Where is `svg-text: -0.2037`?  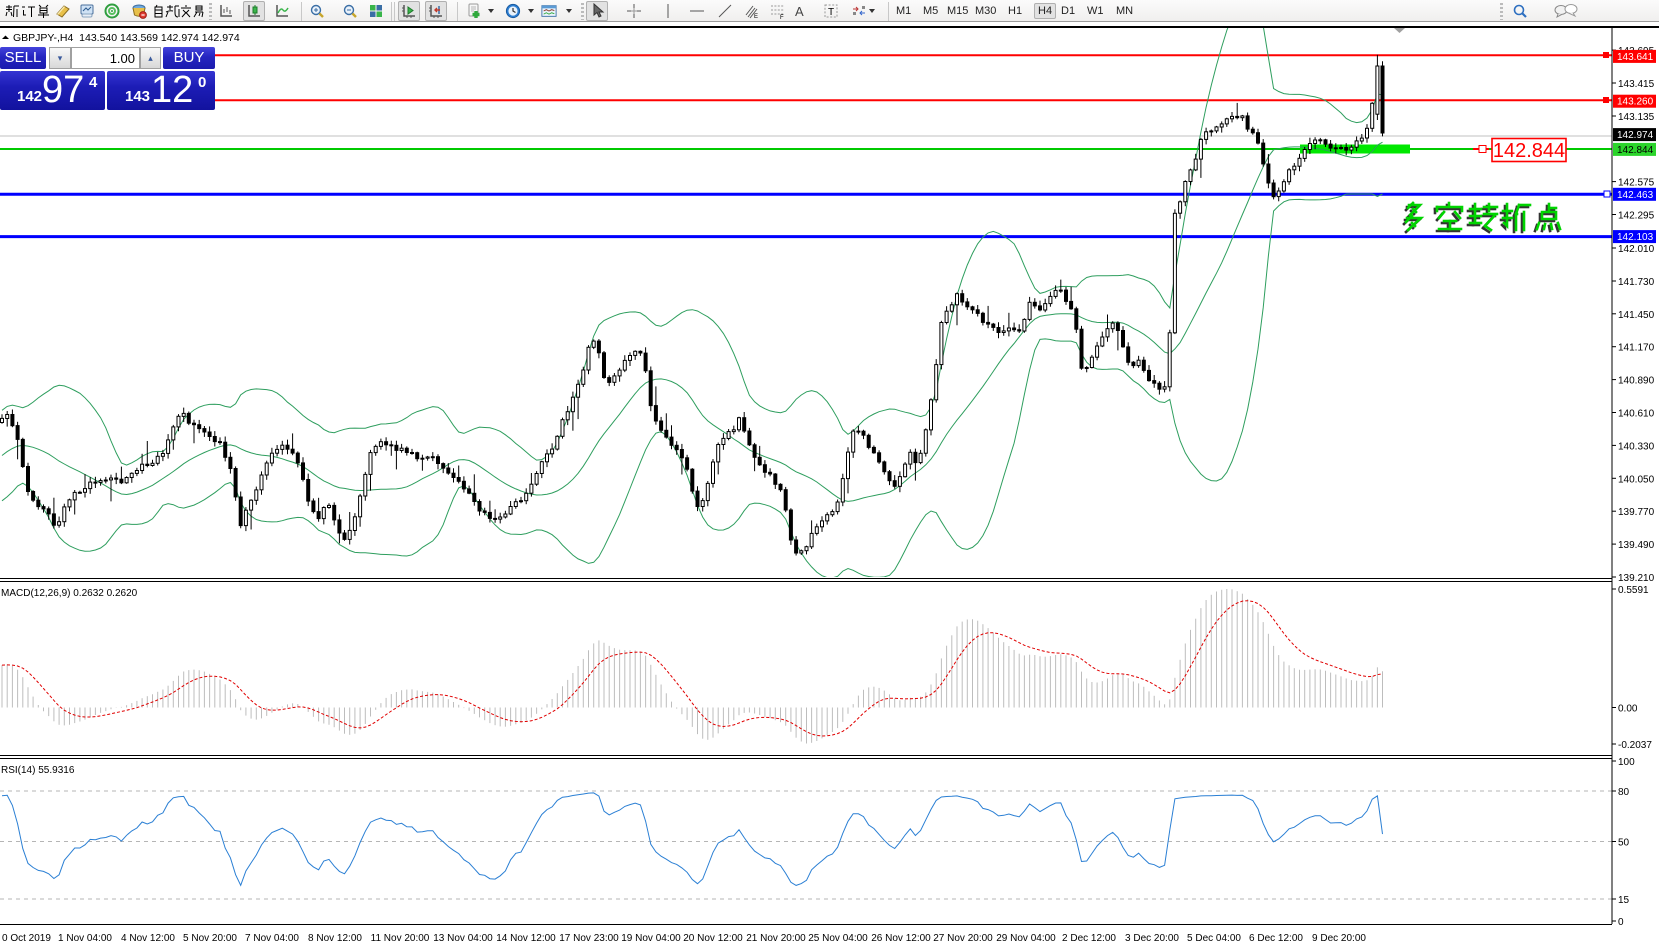 svg-text: -0.2037 is located at coordinates (1635, 745).